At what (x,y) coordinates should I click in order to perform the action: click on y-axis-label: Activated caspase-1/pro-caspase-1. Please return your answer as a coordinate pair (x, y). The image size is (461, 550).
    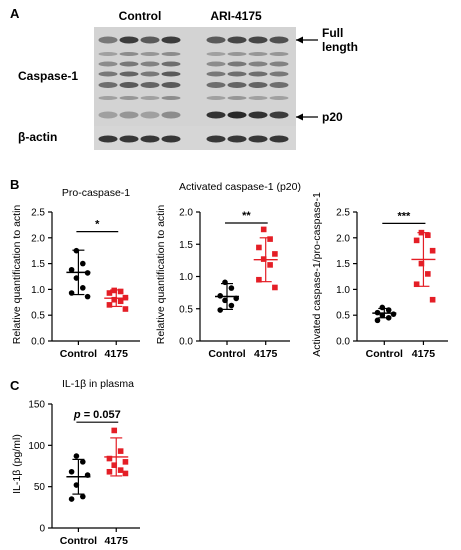
    Looking at the image, I should click on (317, 274).